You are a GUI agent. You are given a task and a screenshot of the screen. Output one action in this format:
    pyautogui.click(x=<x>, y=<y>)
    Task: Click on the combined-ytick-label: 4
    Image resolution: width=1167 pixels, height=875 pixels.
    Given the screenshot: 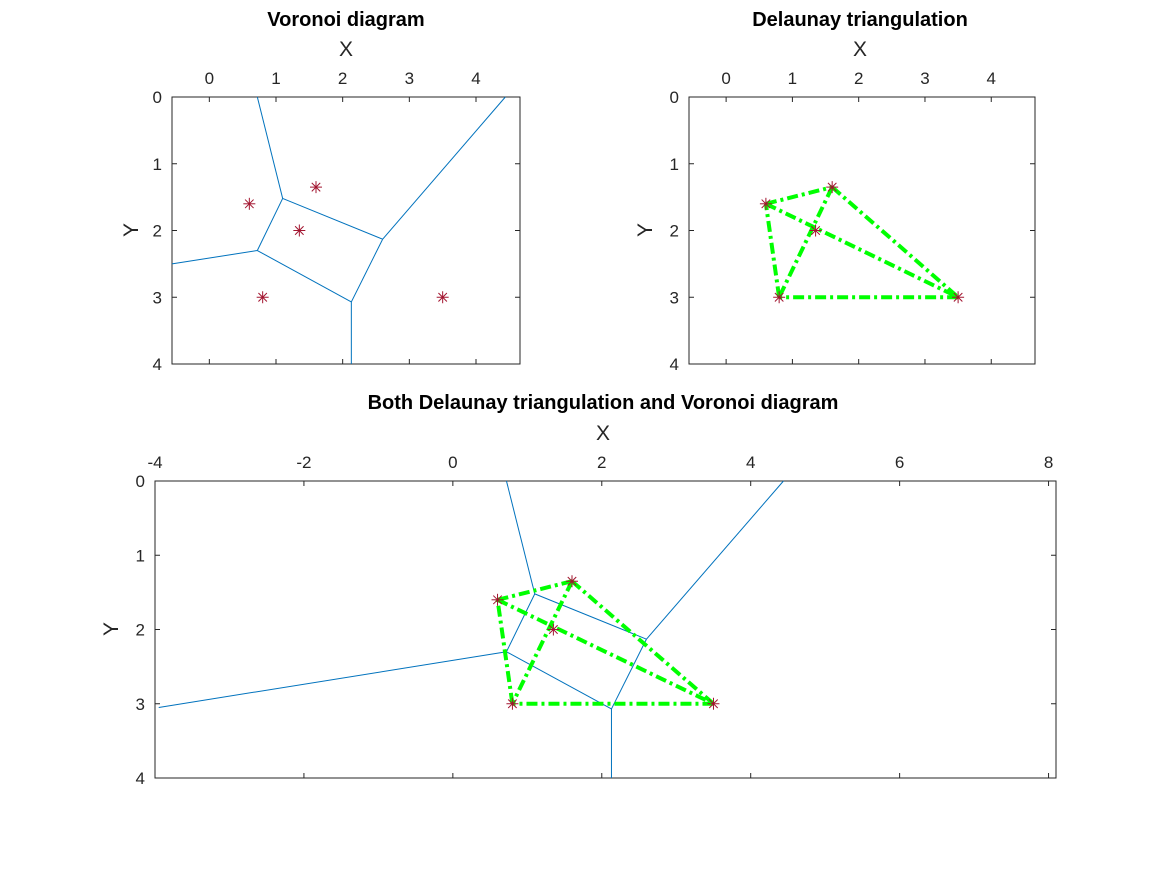 What is the action you would take?
    pyautogui.click(x=140, y=778)
    